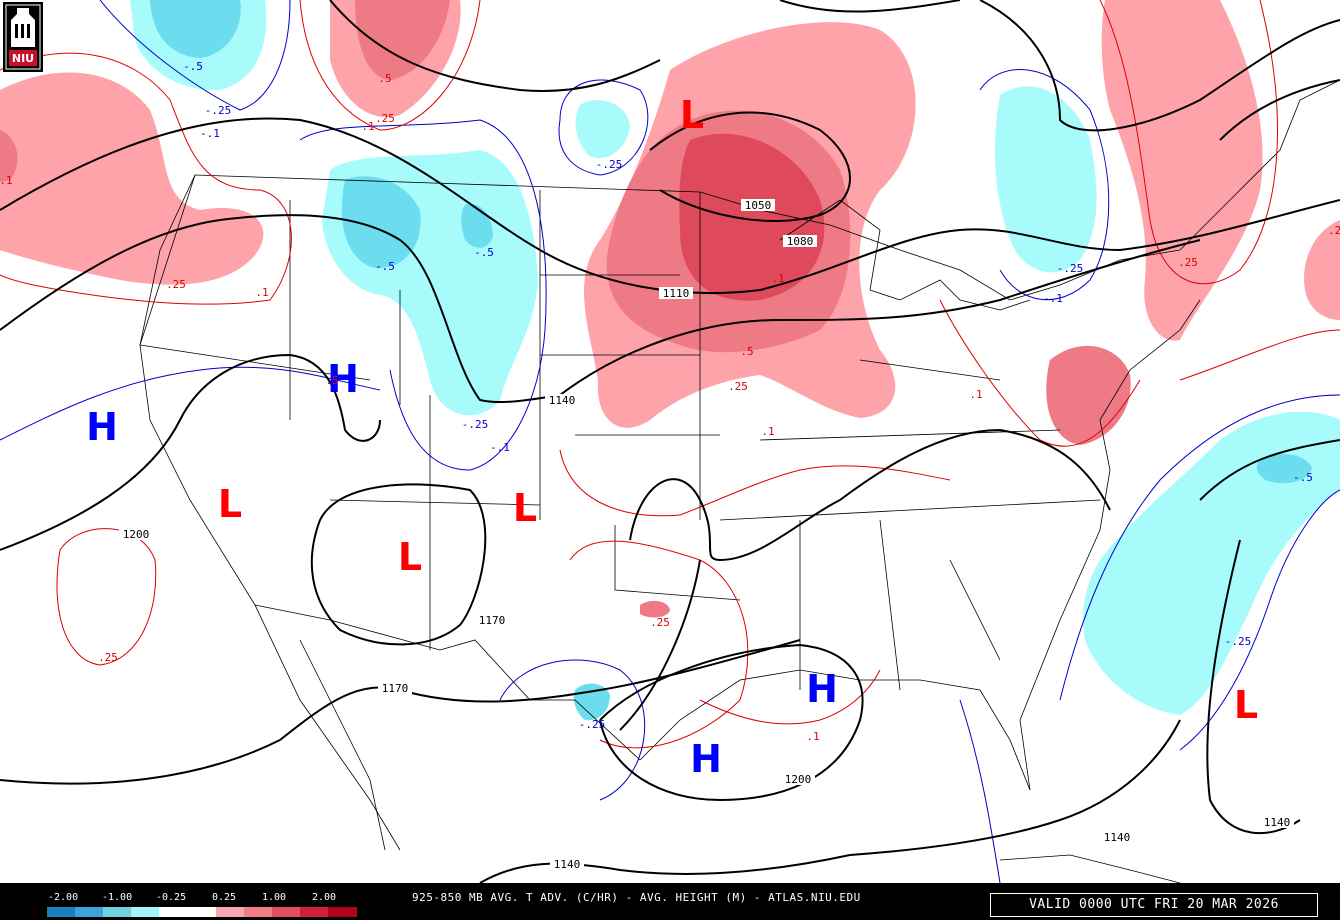  I want to click on height-contour-1140-center, so click(870, 495).